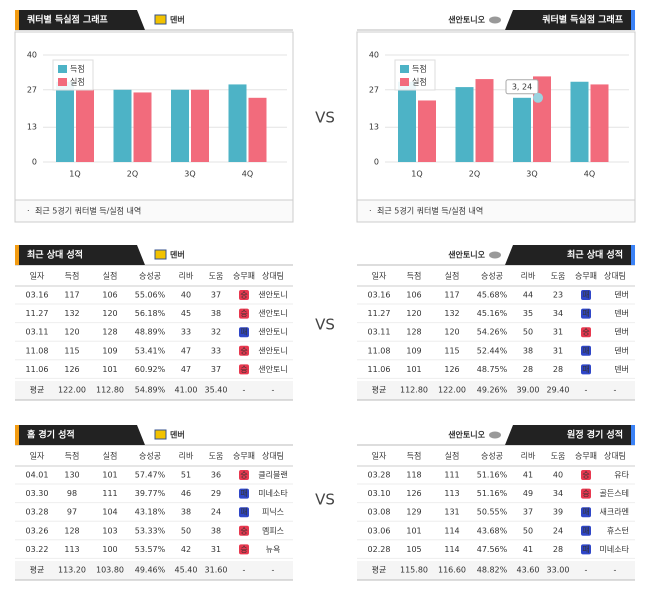  I want to click on cell: 29, so click(216, 493).